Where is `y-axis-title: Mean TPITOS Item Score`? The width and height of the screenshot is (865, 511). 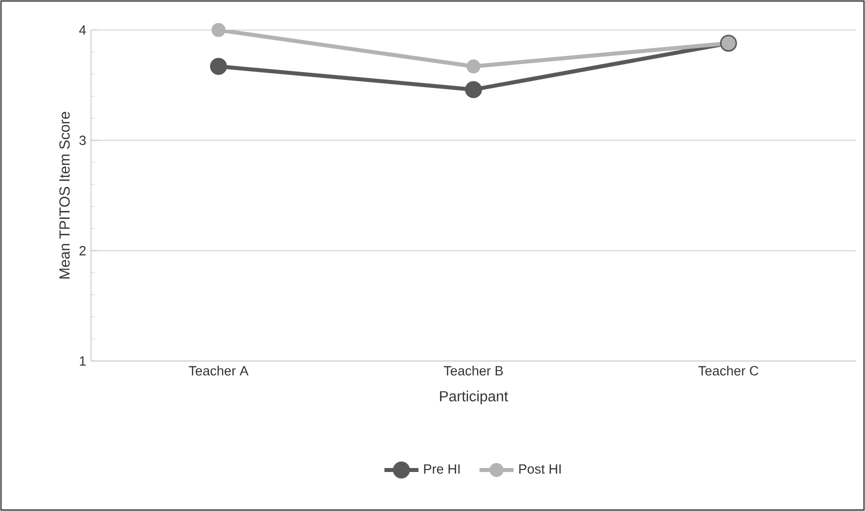 y-axis-title: Mean TPITOS Item Score is located at coordinates (64, 195).